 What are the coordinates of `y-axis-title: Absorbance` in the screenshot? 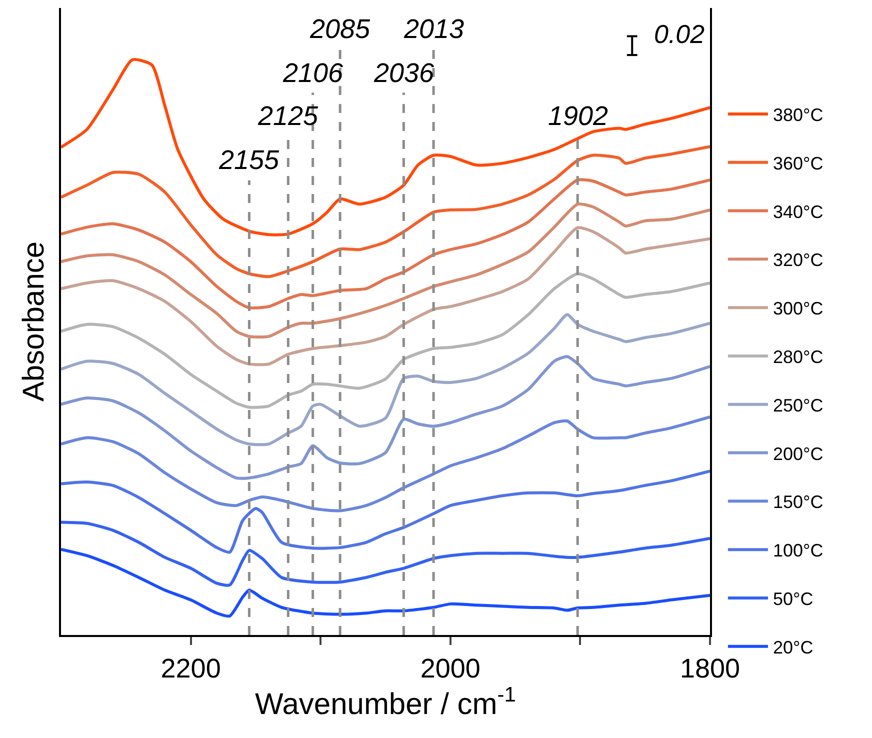 It's located at (34, 321).